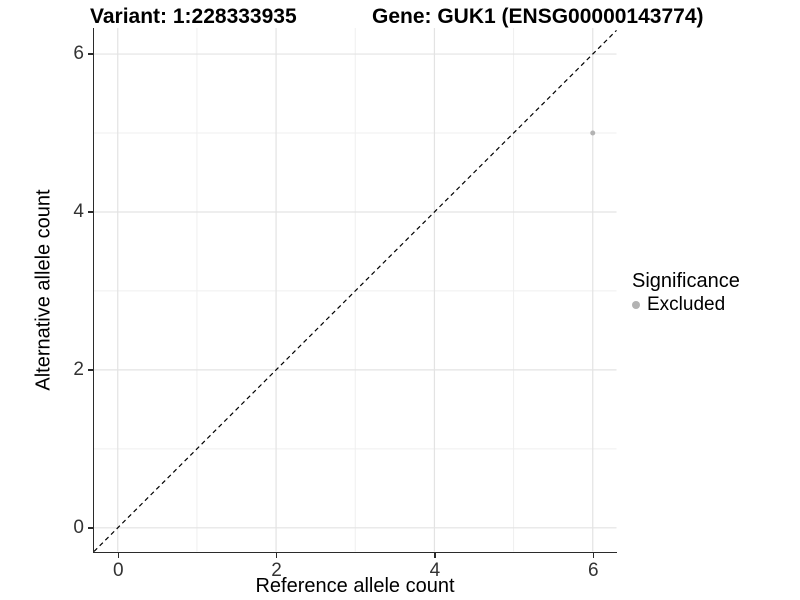 The width and height of the screenshot is (800, 600). Describe the element at coordinates (686, 281) in the screenshot. I see `legend-title: Significance` at that location.